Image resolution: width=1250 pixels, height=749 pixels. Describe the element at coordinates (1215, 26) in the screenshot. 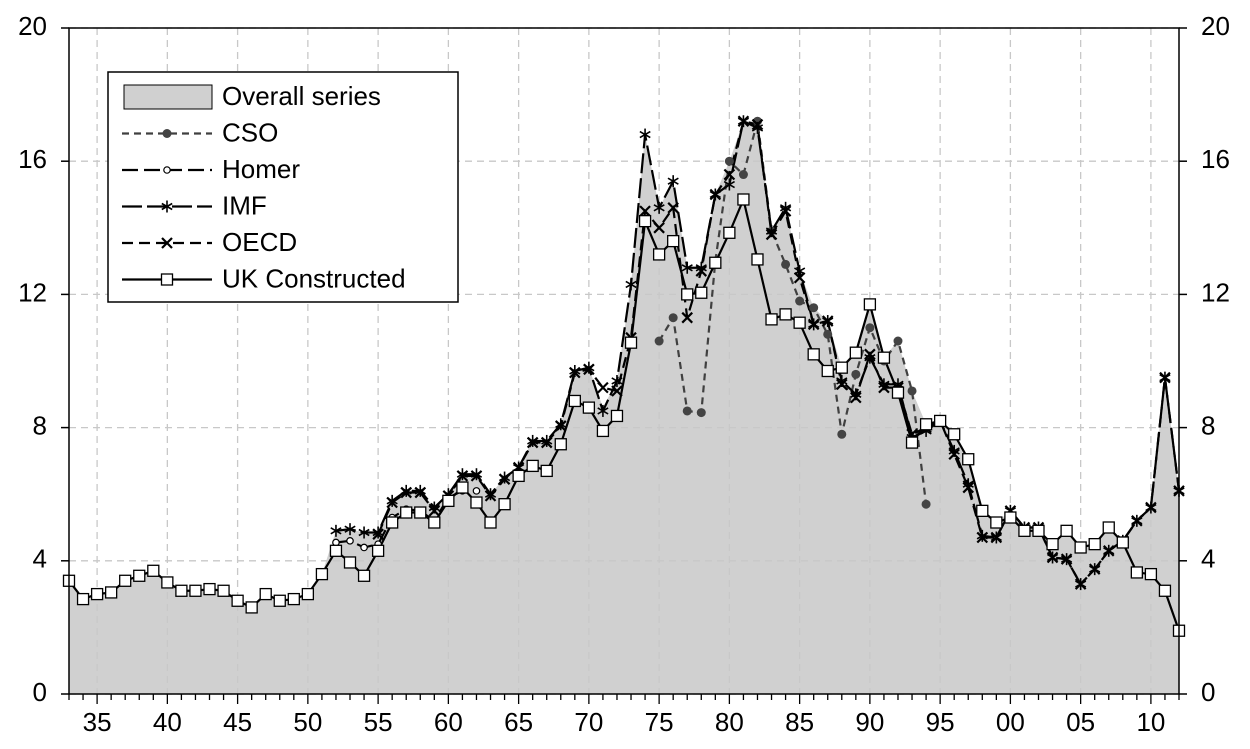

I see `y2-tick-label: 20` at that location.